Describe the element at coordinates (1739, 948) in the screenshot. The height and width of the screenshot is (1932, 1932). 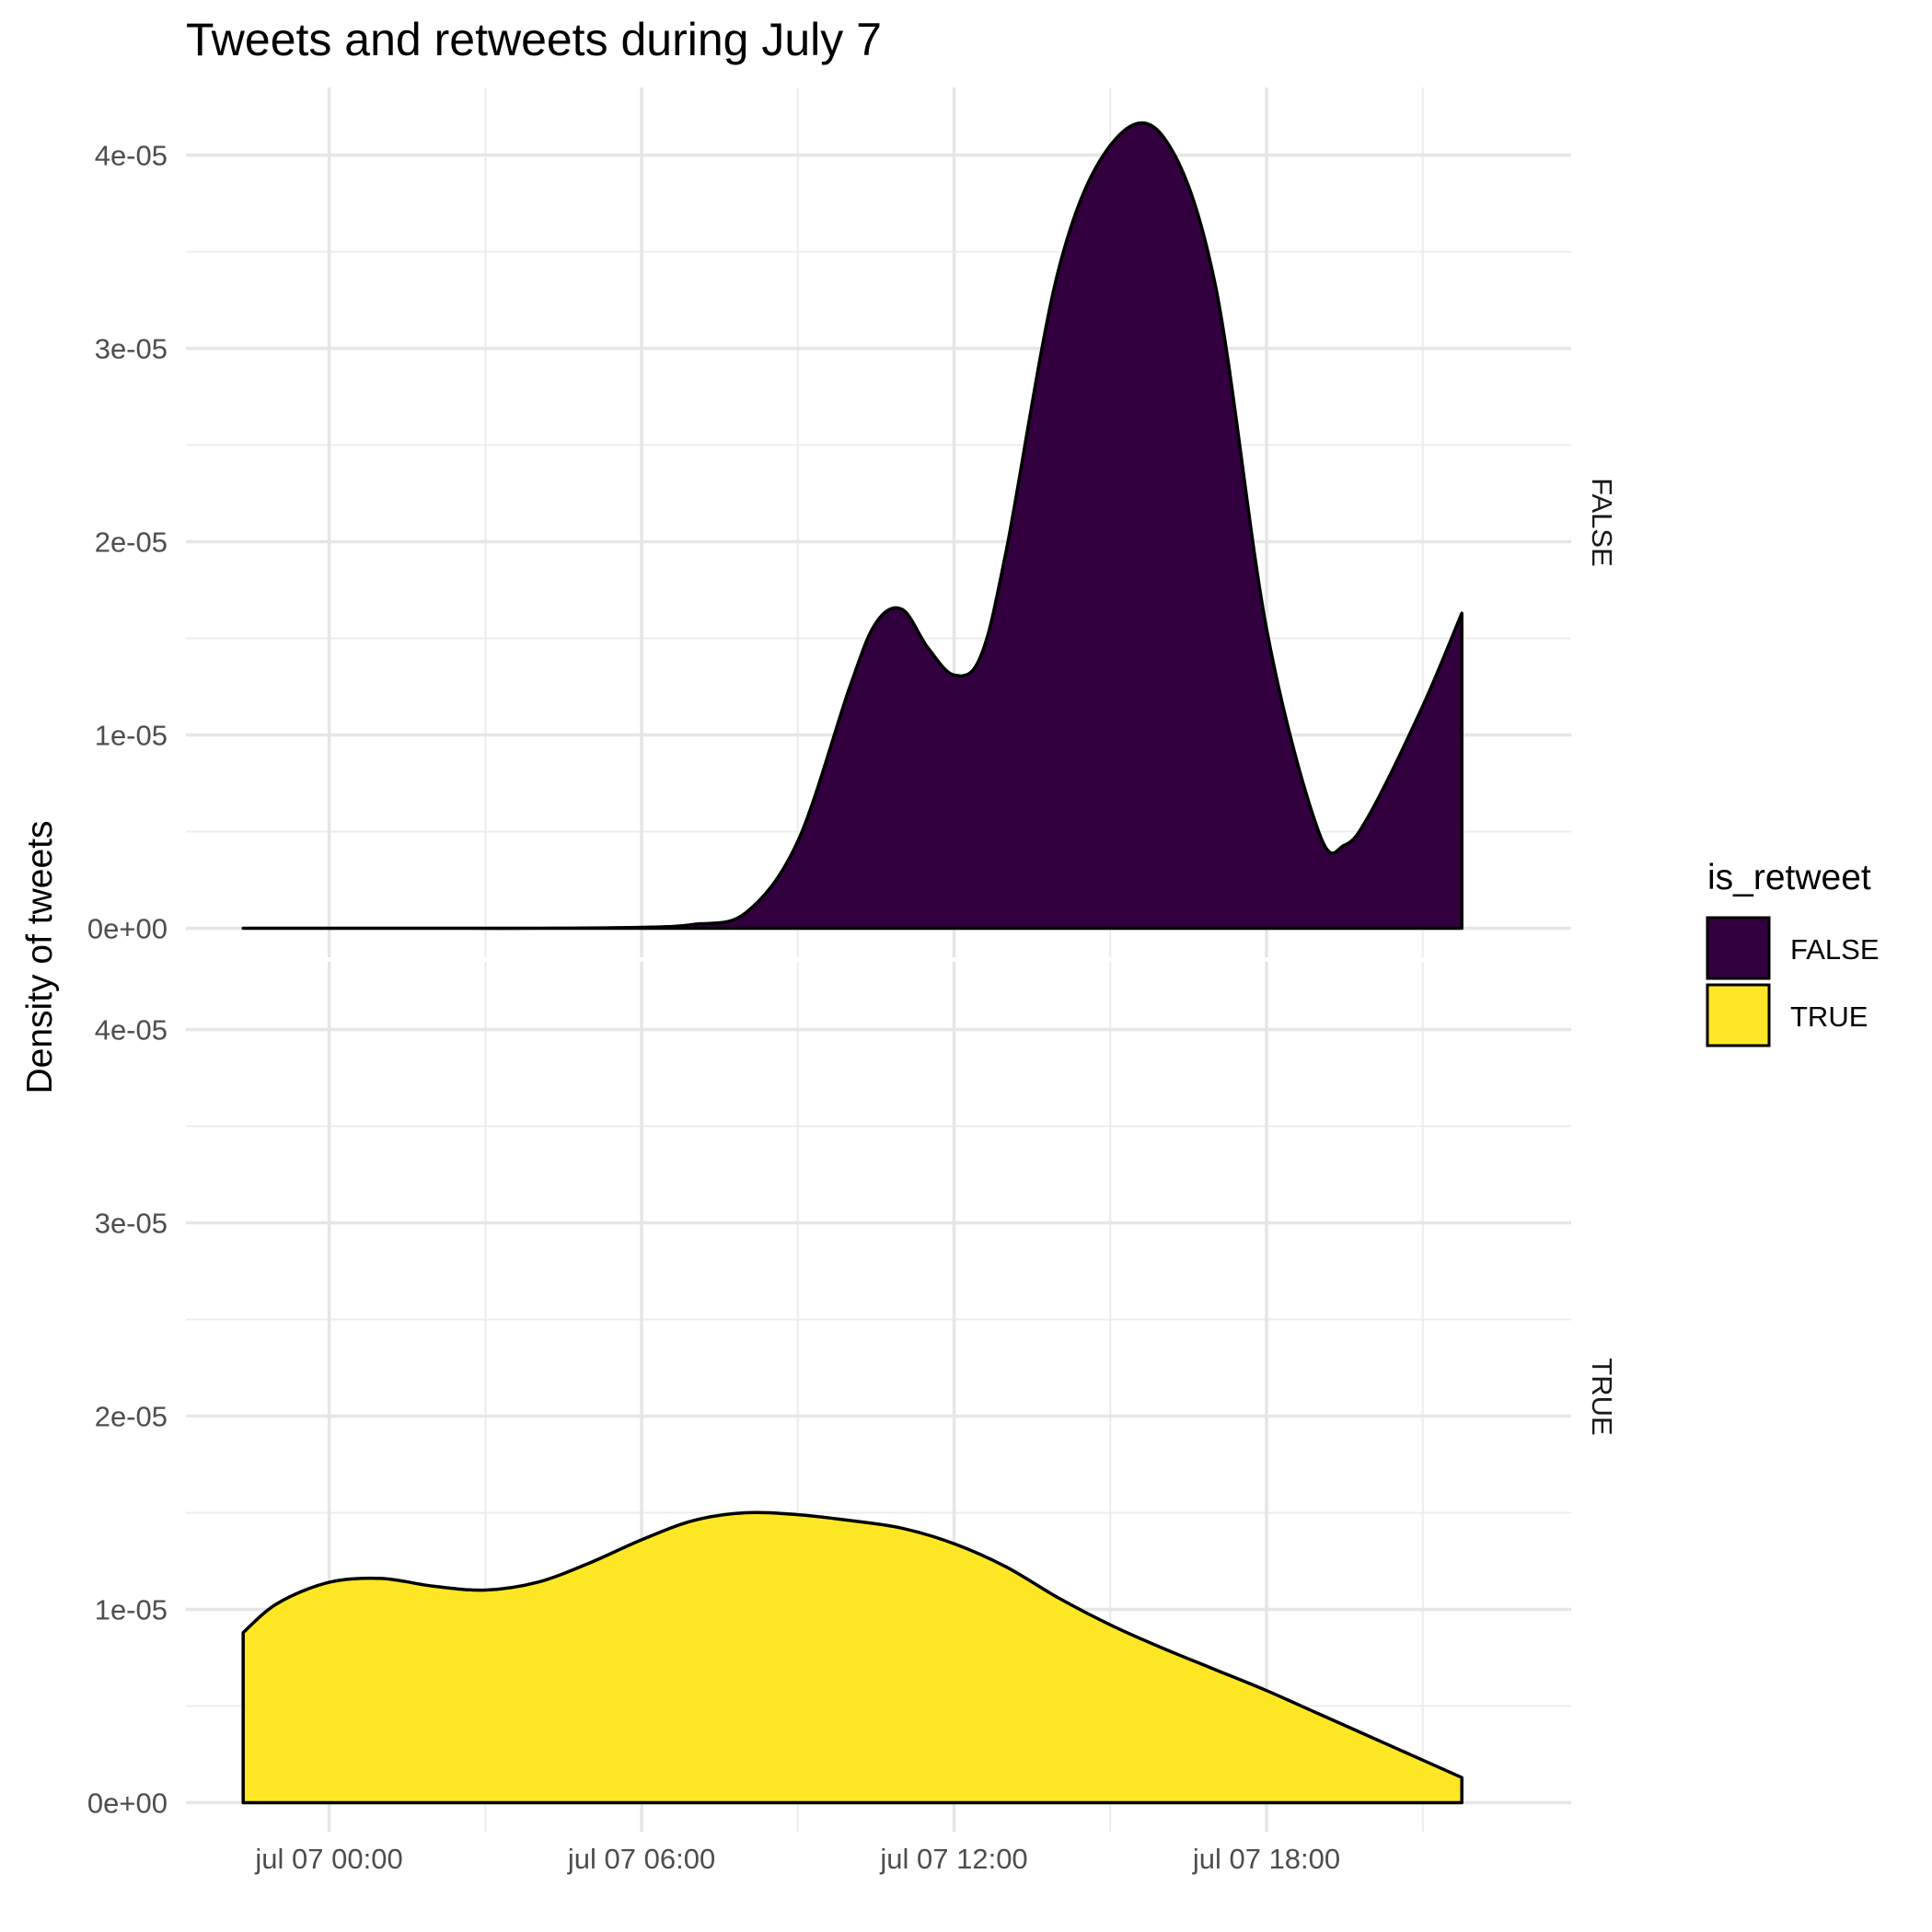
I see `legend-key-false` at that location.